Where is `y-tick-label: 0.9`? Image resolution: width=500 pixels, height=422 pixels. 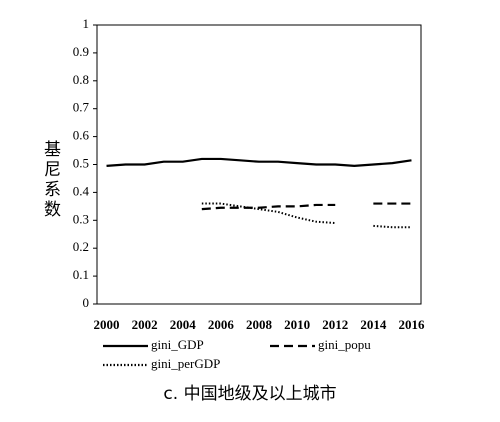
y-tick-label: 0.9 is located at coordinates (81, 51).